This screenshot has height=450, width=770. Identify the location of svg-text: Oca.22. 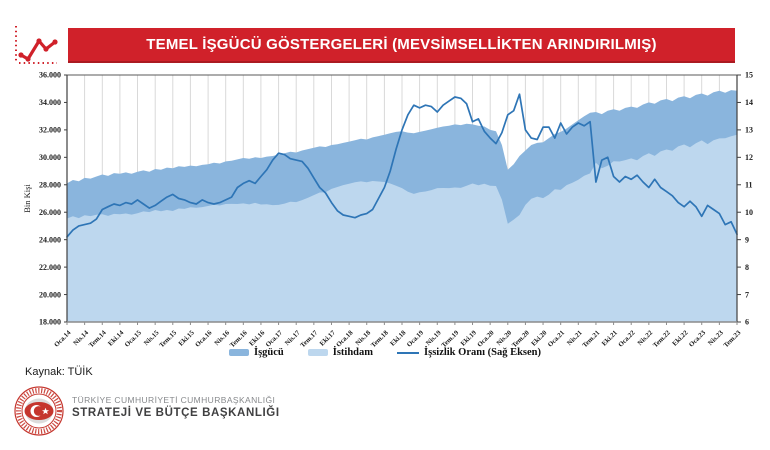
(627, 339).